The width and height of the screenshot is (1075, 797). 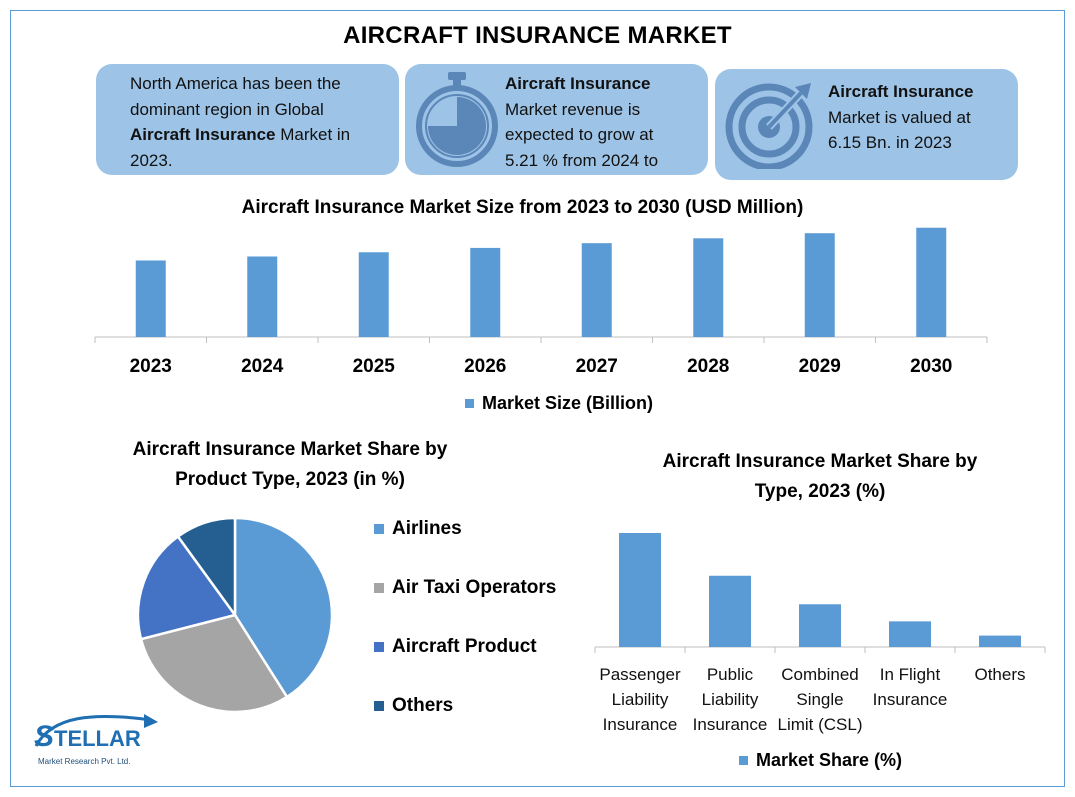 I want to click on x-tick-label: 2023, so click(x=151, y=366).